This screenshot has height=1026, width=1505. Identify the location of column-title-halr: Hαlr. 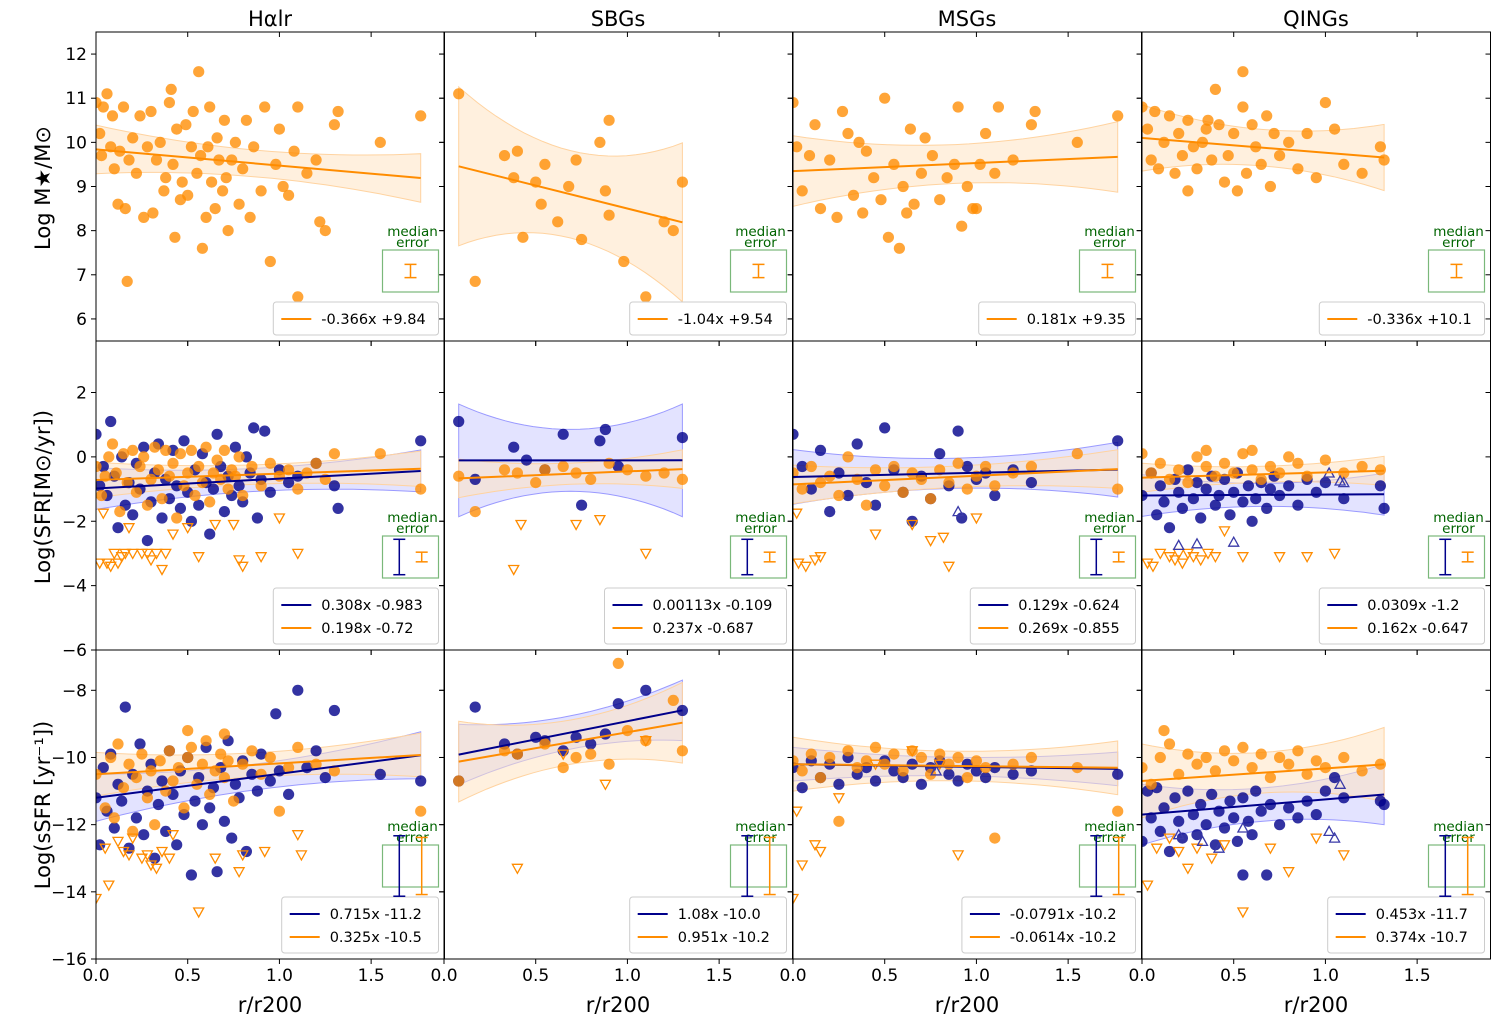
(270, 19).